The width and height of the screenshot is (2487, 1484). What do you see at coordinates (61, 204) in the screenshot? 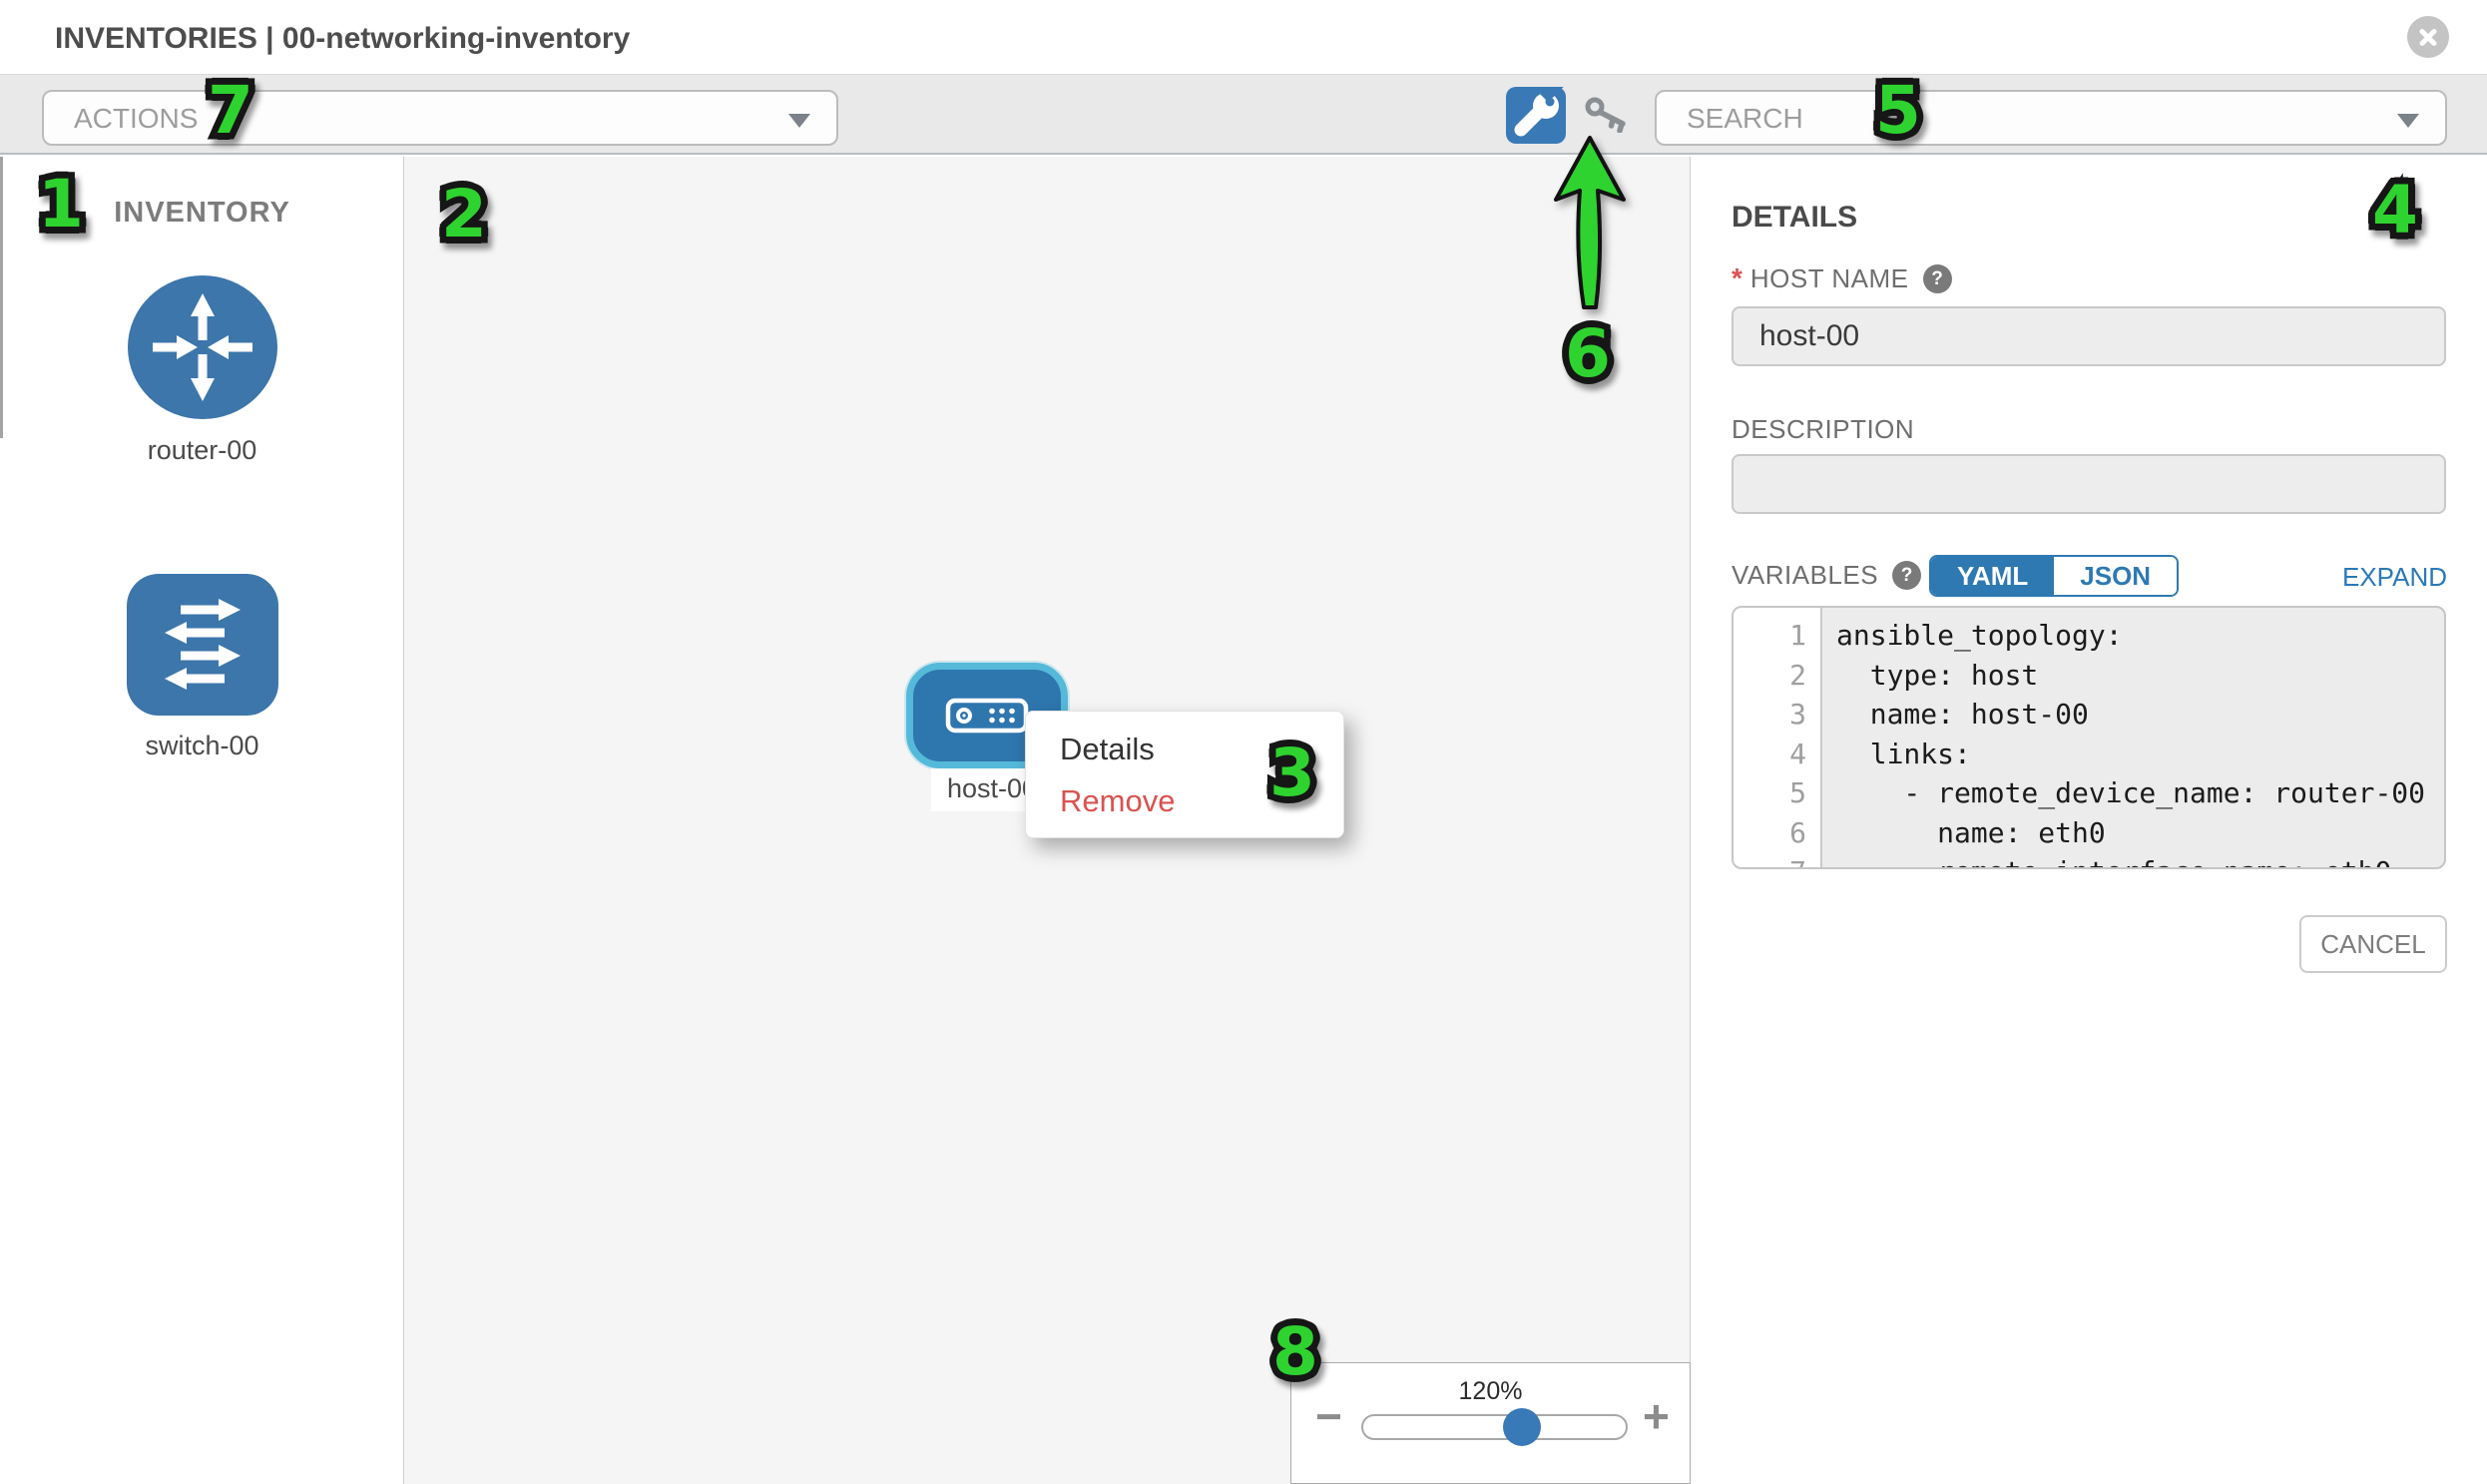
I see `annotation-1: 1 1` at bounding box center [61, 204].